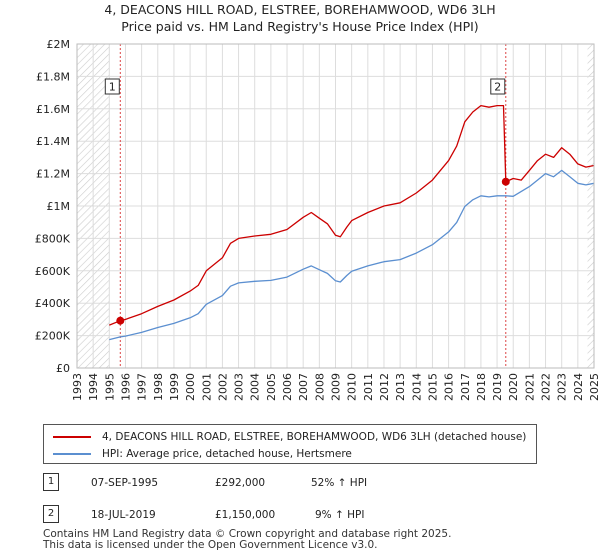  I want to click on x-tick-label: 1998, so click(158, 387).